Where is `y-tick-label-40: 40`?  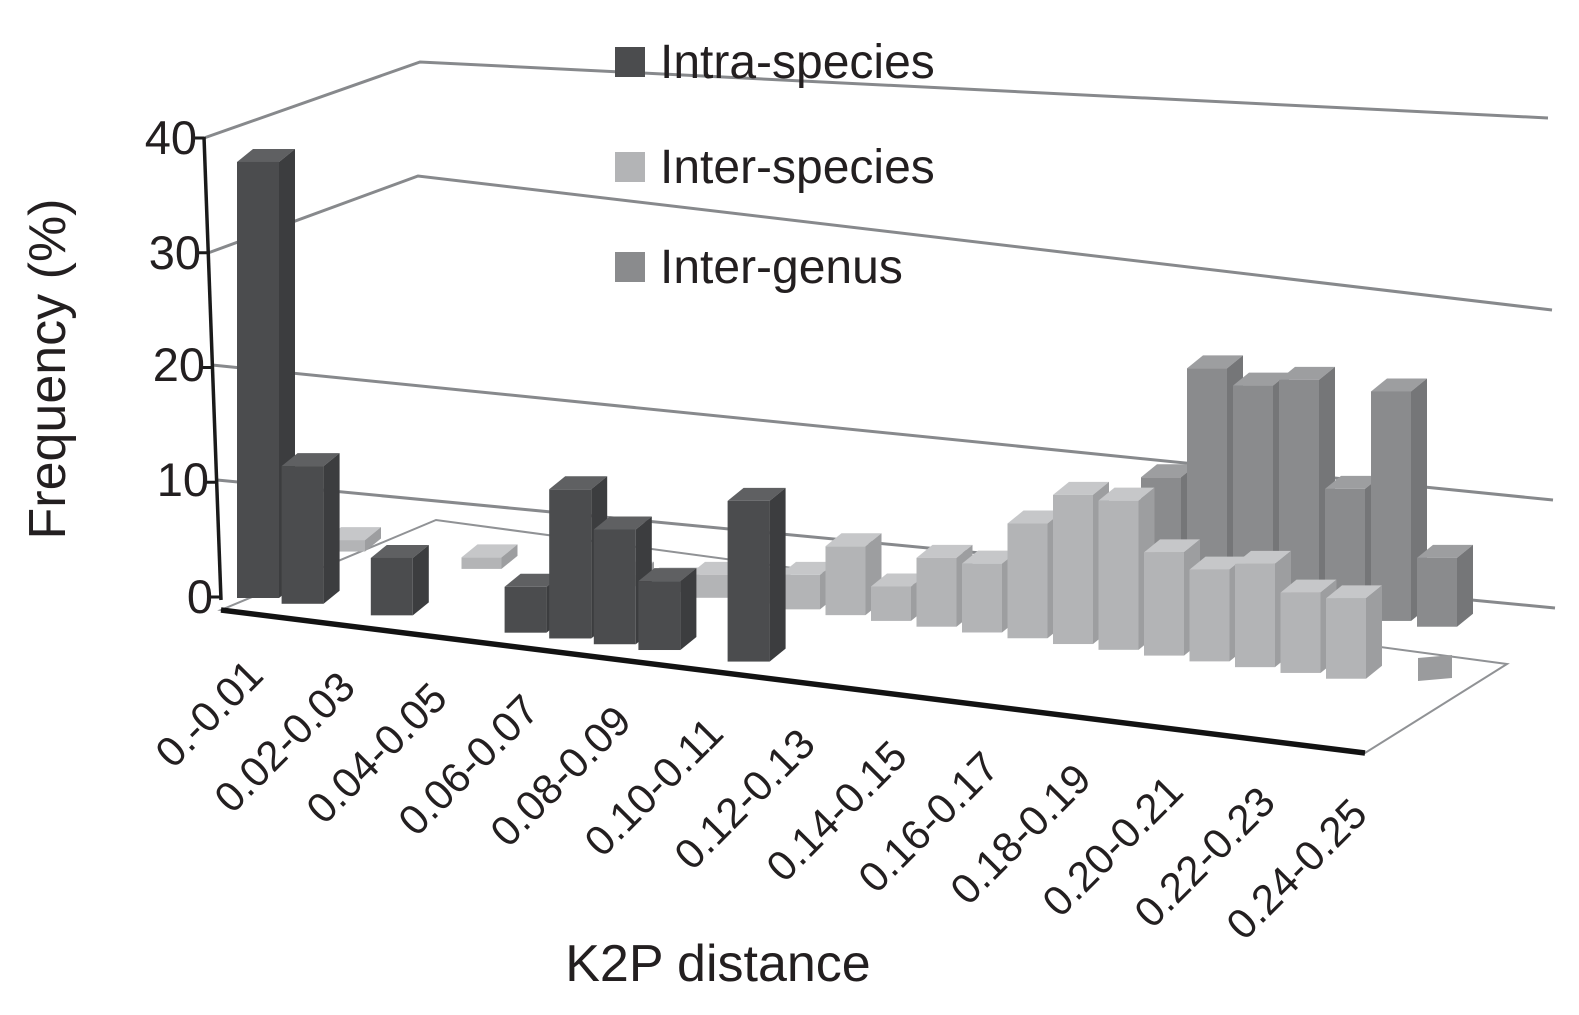
y-tick-label-40: 40 is located at coordinates (170, 137).